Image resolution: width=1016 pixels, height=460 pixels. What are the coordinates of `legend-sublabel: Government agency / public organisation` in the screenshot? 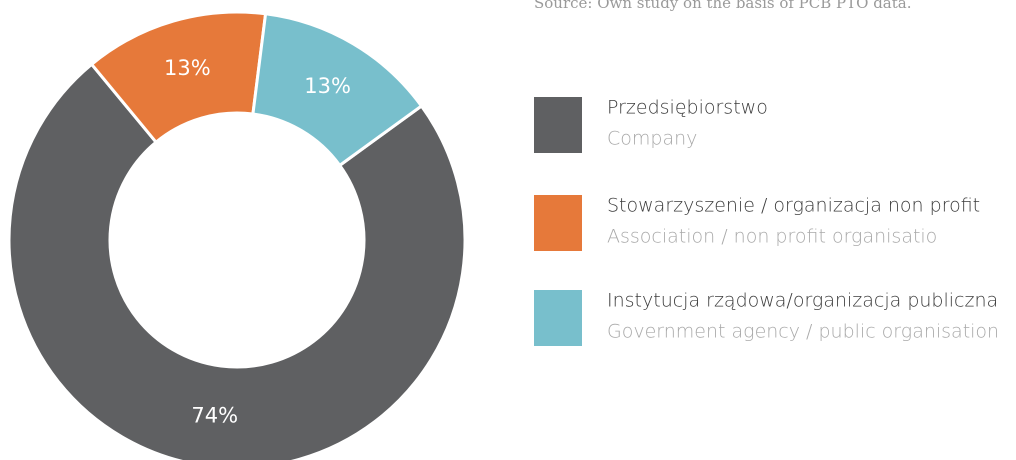 It's located at (803, 332).